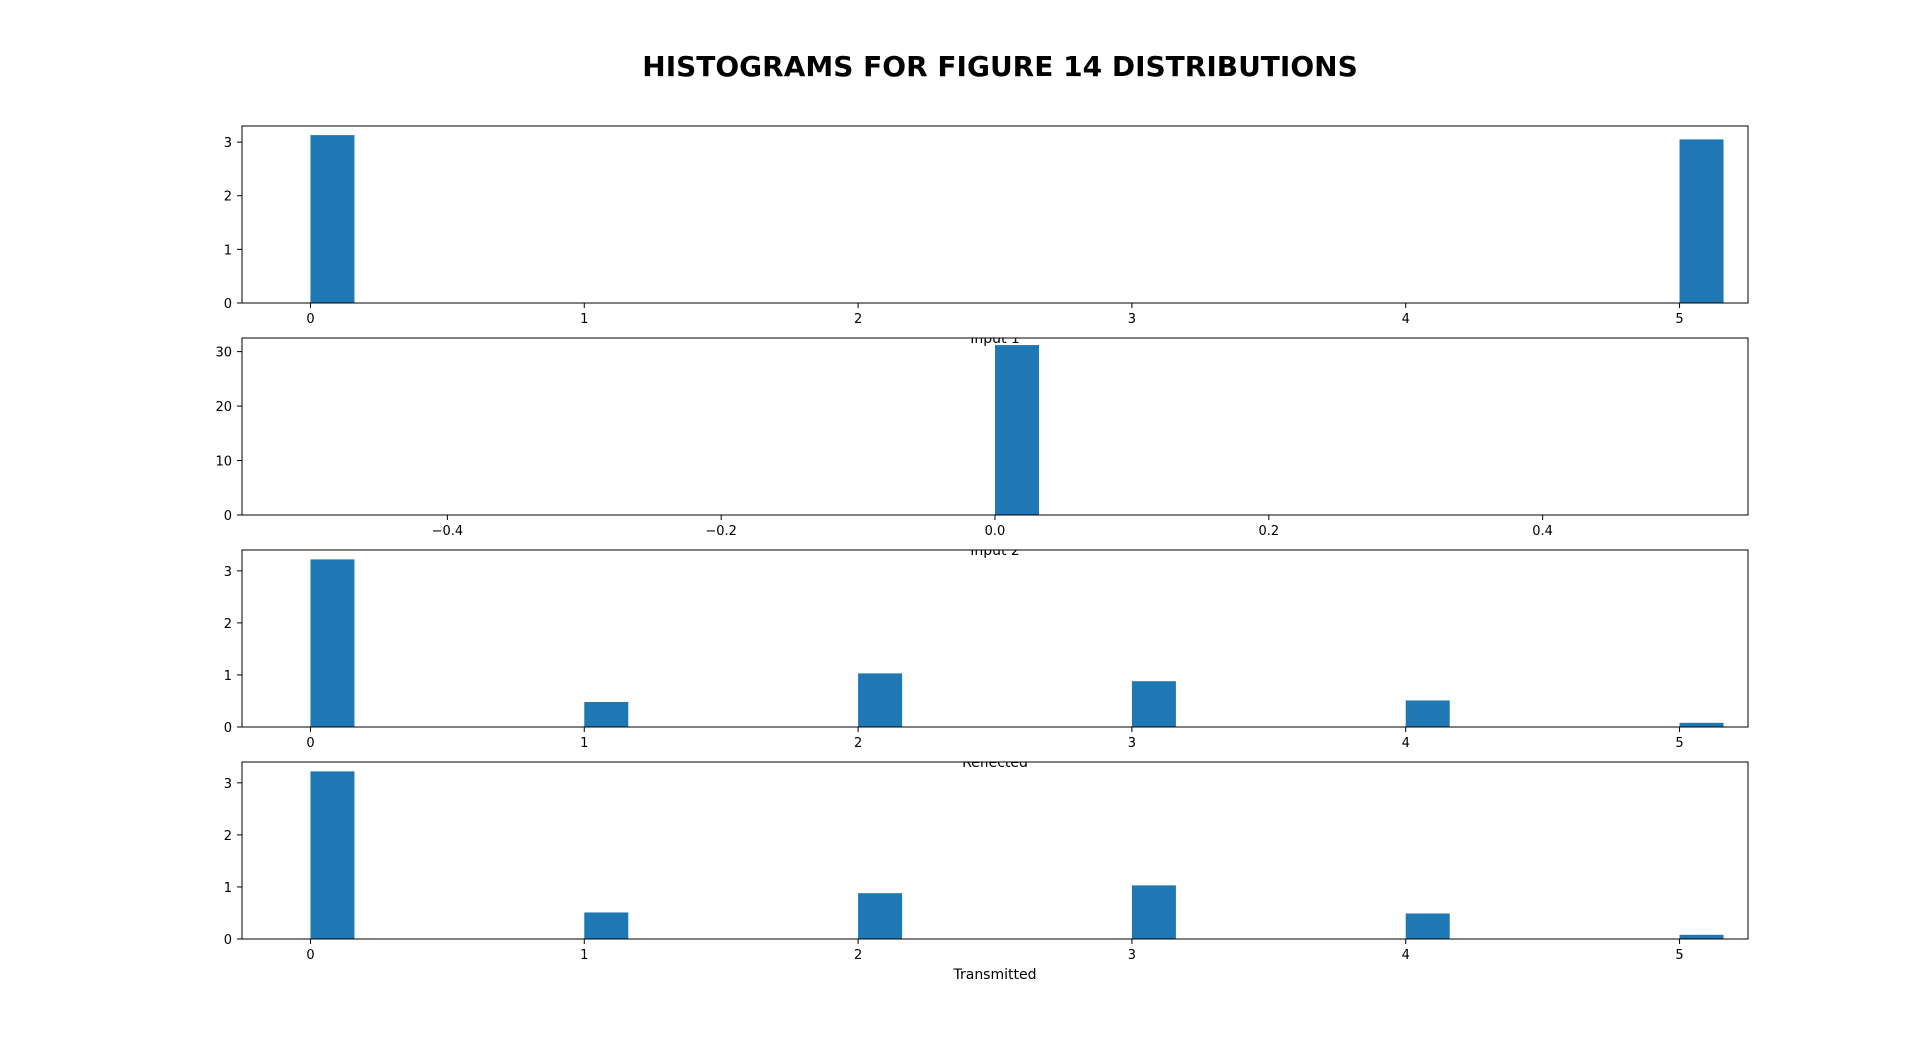 This screenshot has height=1044, width=1920. I want to click on y-tick-label: 20, so click(223, 407).